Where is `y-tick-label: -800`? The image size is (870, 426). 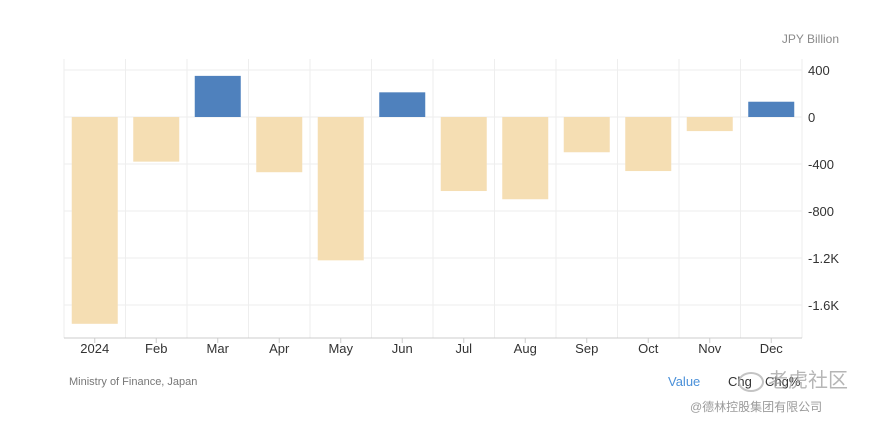
y-tick-label: -800 is located at coordinates (821, 211).